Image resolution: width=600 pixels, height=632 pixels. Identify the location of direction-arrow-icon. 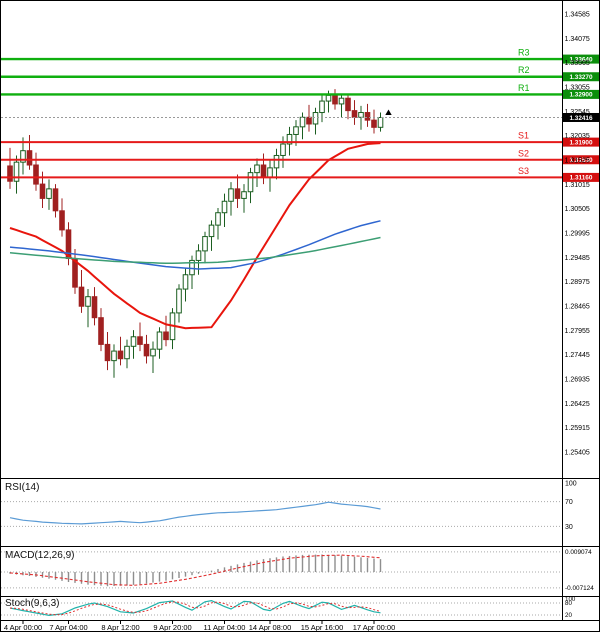
(388, 112).